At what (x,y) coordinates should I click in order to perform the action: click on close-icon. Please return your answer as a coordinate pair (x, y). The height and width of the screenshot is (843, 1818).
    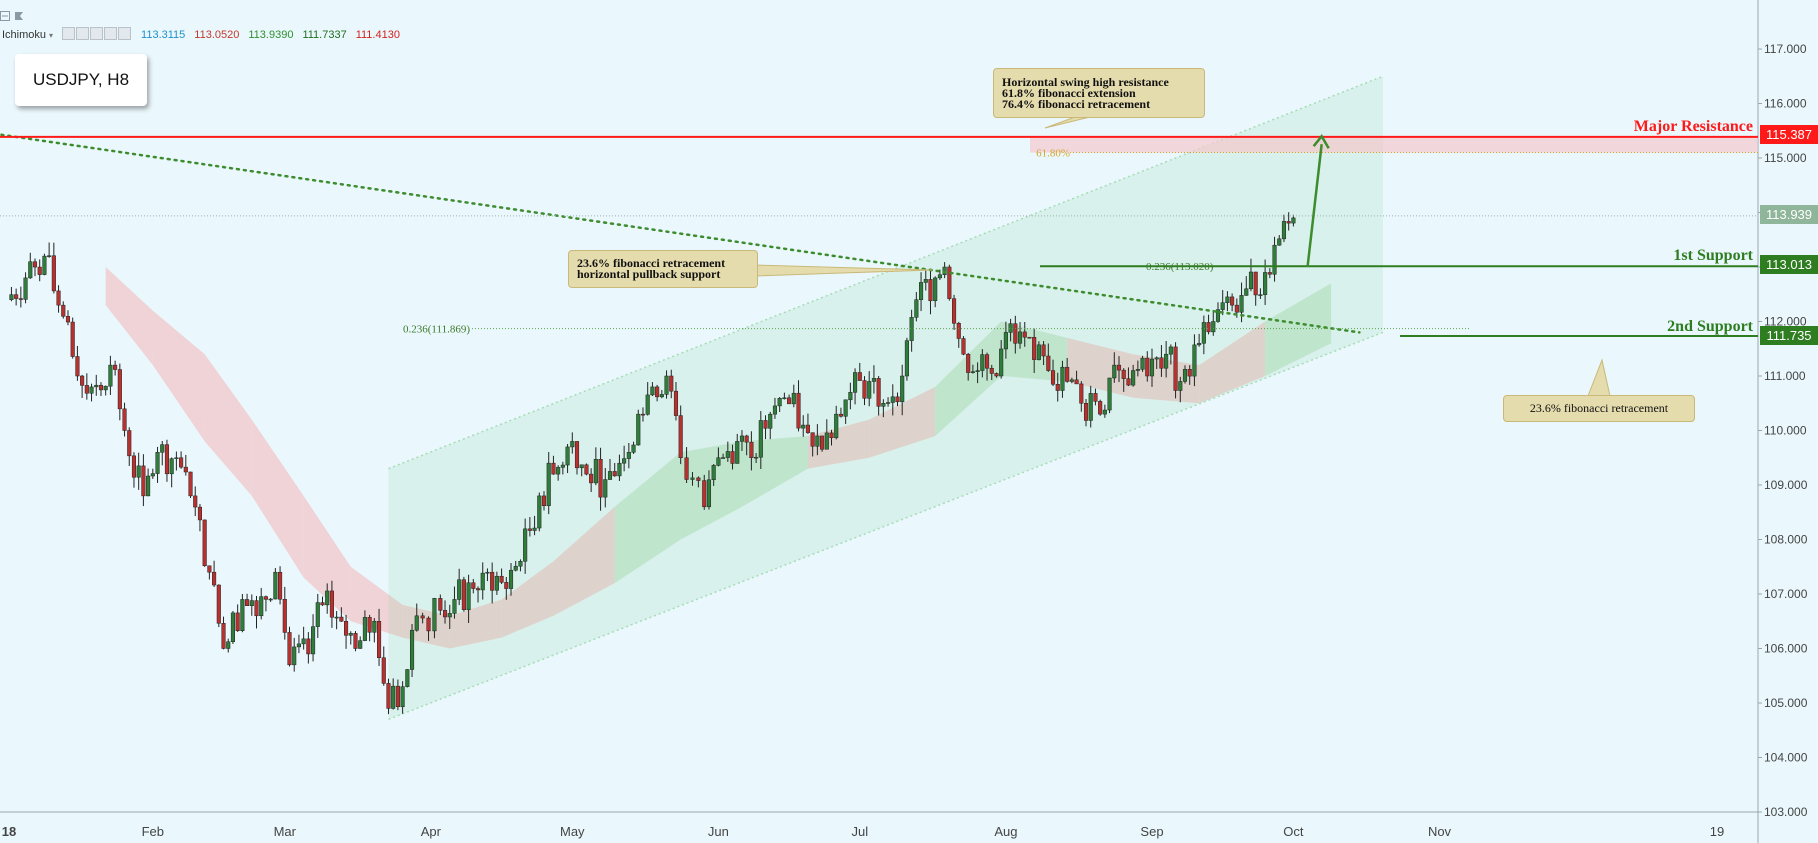
    Looking at the image, I should click on (125, 33).